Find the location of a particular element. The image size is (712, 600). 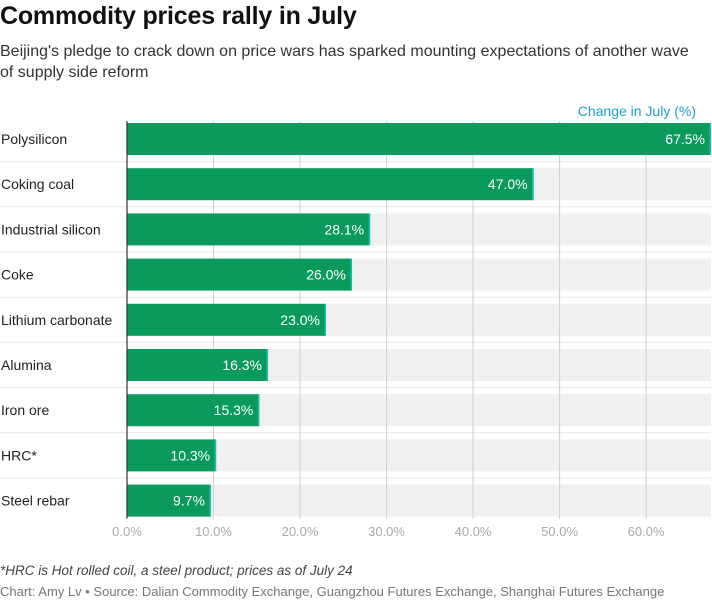

x-tick-label: 0.0% is located at coordinates (127, 531).